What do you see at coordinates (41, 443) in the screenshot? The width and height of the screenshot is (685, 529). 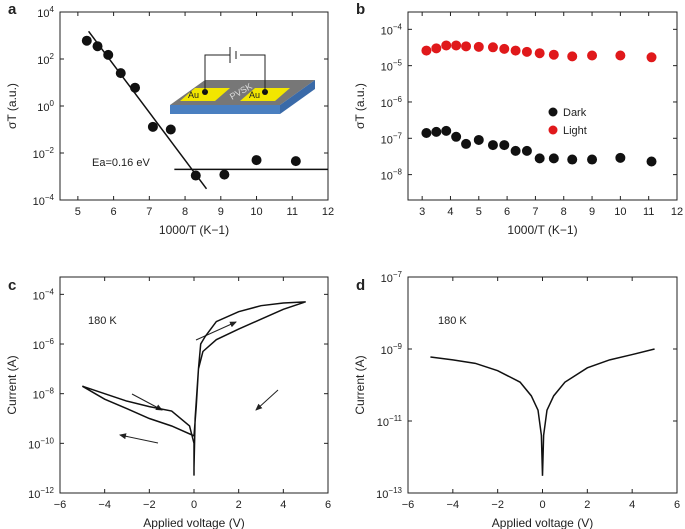 I see `y-tick-label: 10⁻¹⁰` at bounding box center [41, 443].